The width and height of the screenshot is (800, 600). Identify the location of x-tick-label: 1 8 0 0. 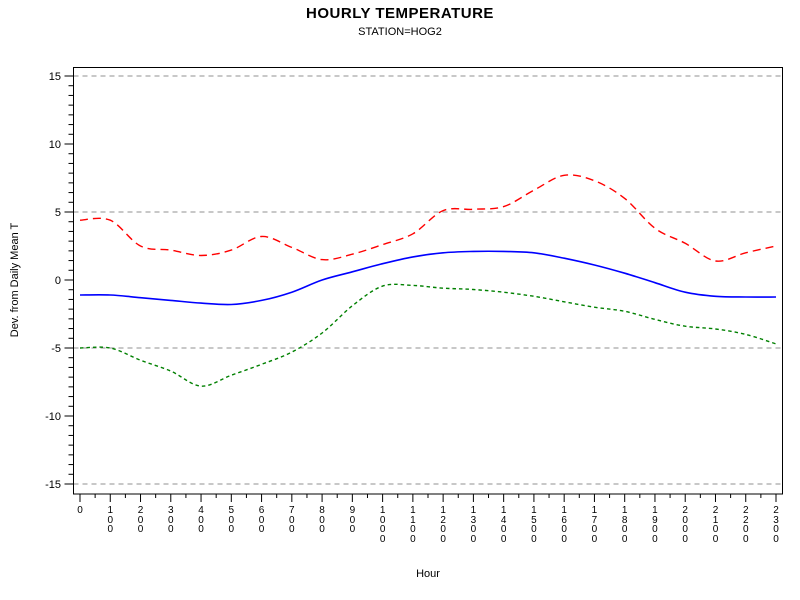
(624, 525).